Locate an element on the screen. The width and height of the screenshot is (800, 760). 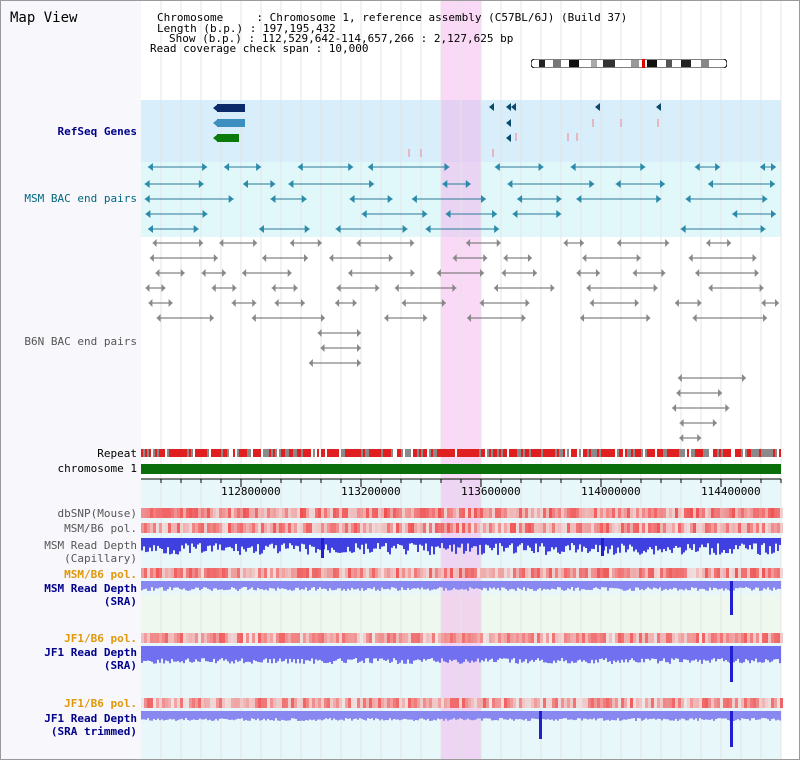
track-label-msm-bac: MSM BAC end pairs is located at coordinates (80, 198).